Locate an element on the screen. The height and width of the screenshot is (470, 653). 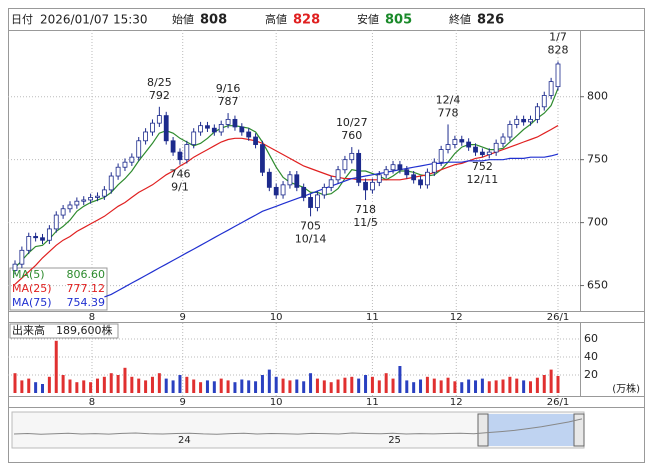
y-tick-label: 40 is located at coordinates (591, 356).